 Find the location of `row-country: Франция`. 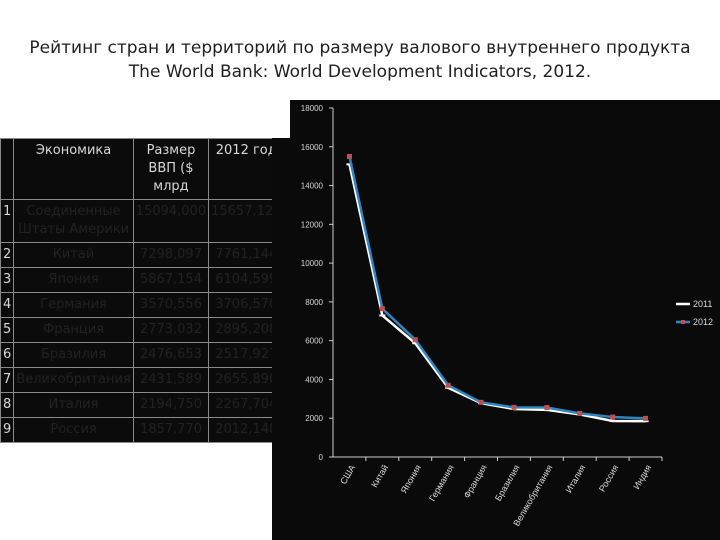

row-country: Франция is located at coordinates (73, 330).